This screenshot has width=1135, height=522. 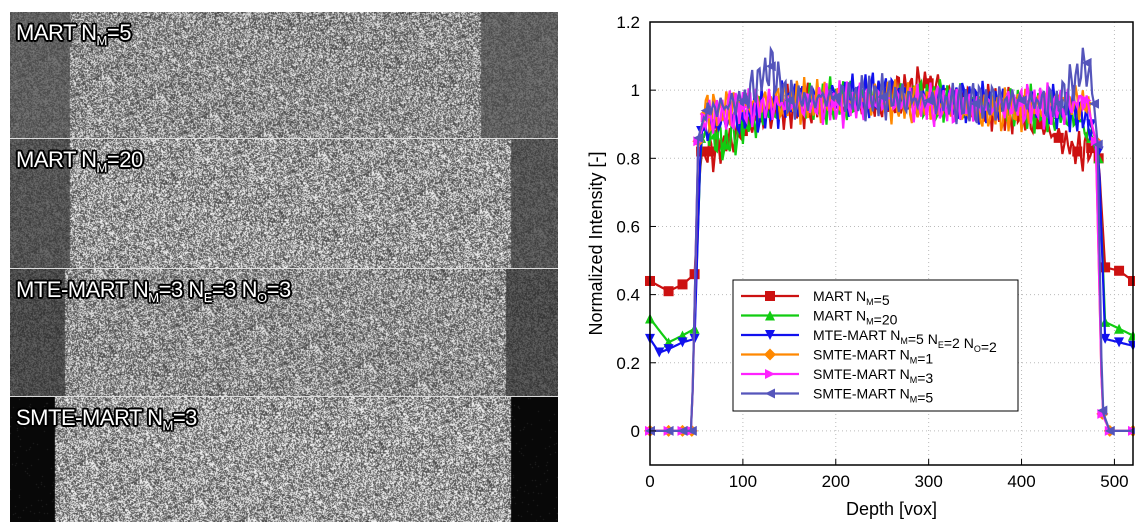 What do you see at coordinates (873, 376) in the screenshot?
I see `legend-label: SMTE-MART NM=3` at bounding box center [873, 376].